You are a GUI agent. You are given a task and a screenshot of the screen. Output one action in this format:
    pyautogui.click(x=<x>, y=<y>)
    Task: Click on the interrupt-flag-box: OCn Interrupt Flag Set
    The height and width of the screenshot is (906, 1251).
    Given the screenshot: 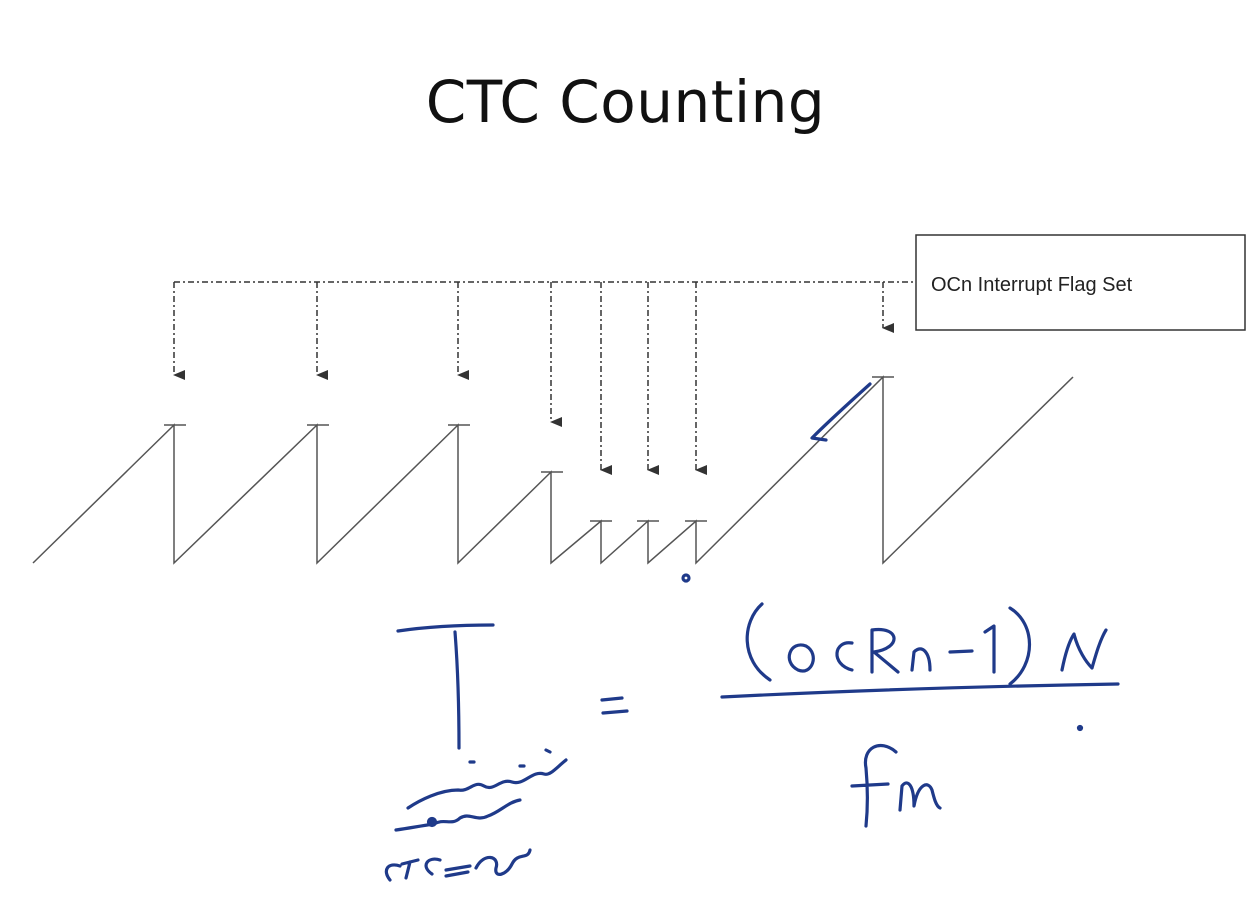 What is the action you would take?
    pyautogui.click(x=1080, y=282)
    